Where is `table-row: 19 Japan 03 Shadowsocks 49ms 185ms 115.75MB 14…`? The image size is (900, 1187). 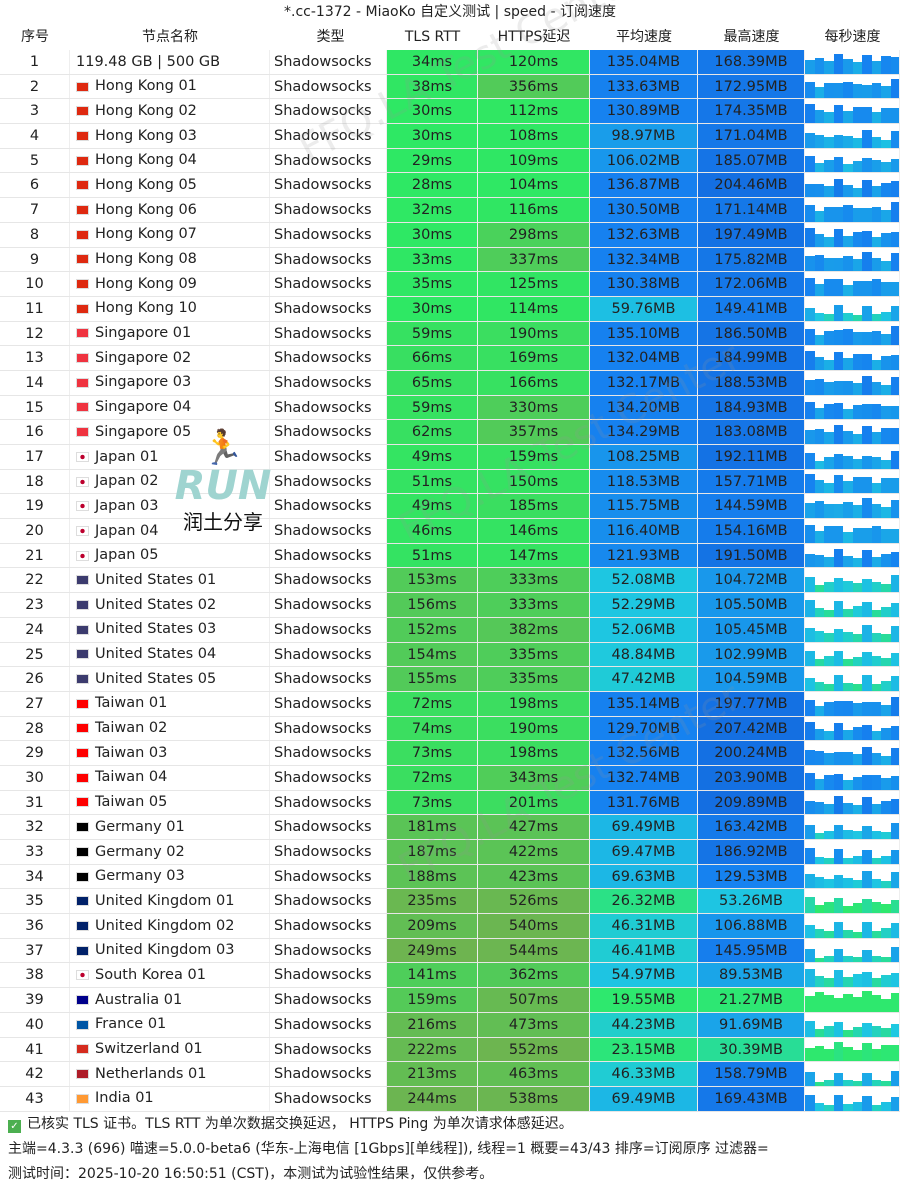
table-row: 19 Japan 03 Shadowsocks 49ms 185ms 115.75MB 14… is located at coordinates (450, 507).